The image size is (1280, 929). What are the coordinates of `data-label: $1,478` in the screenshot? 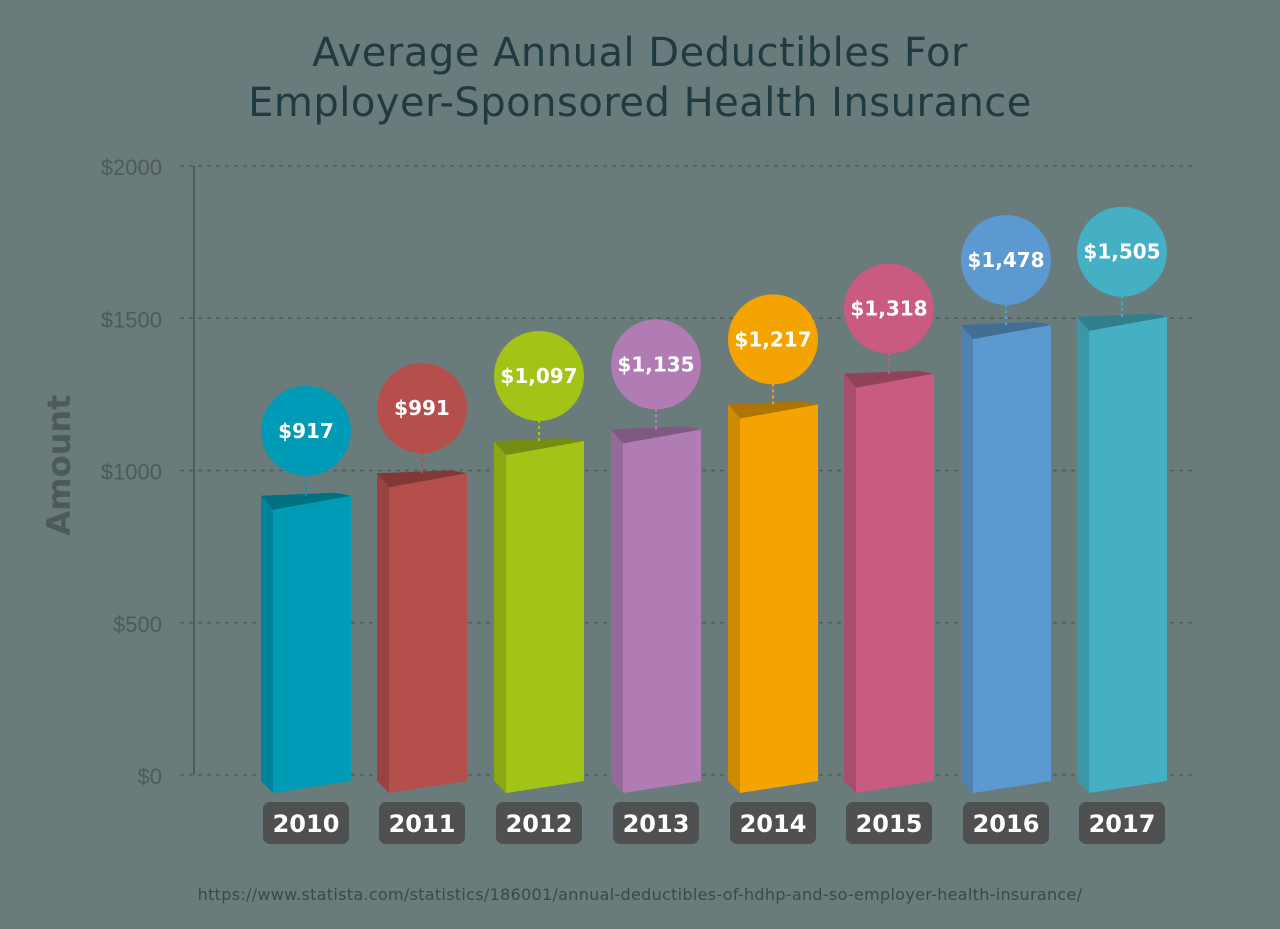 It's located at (1005, 260).